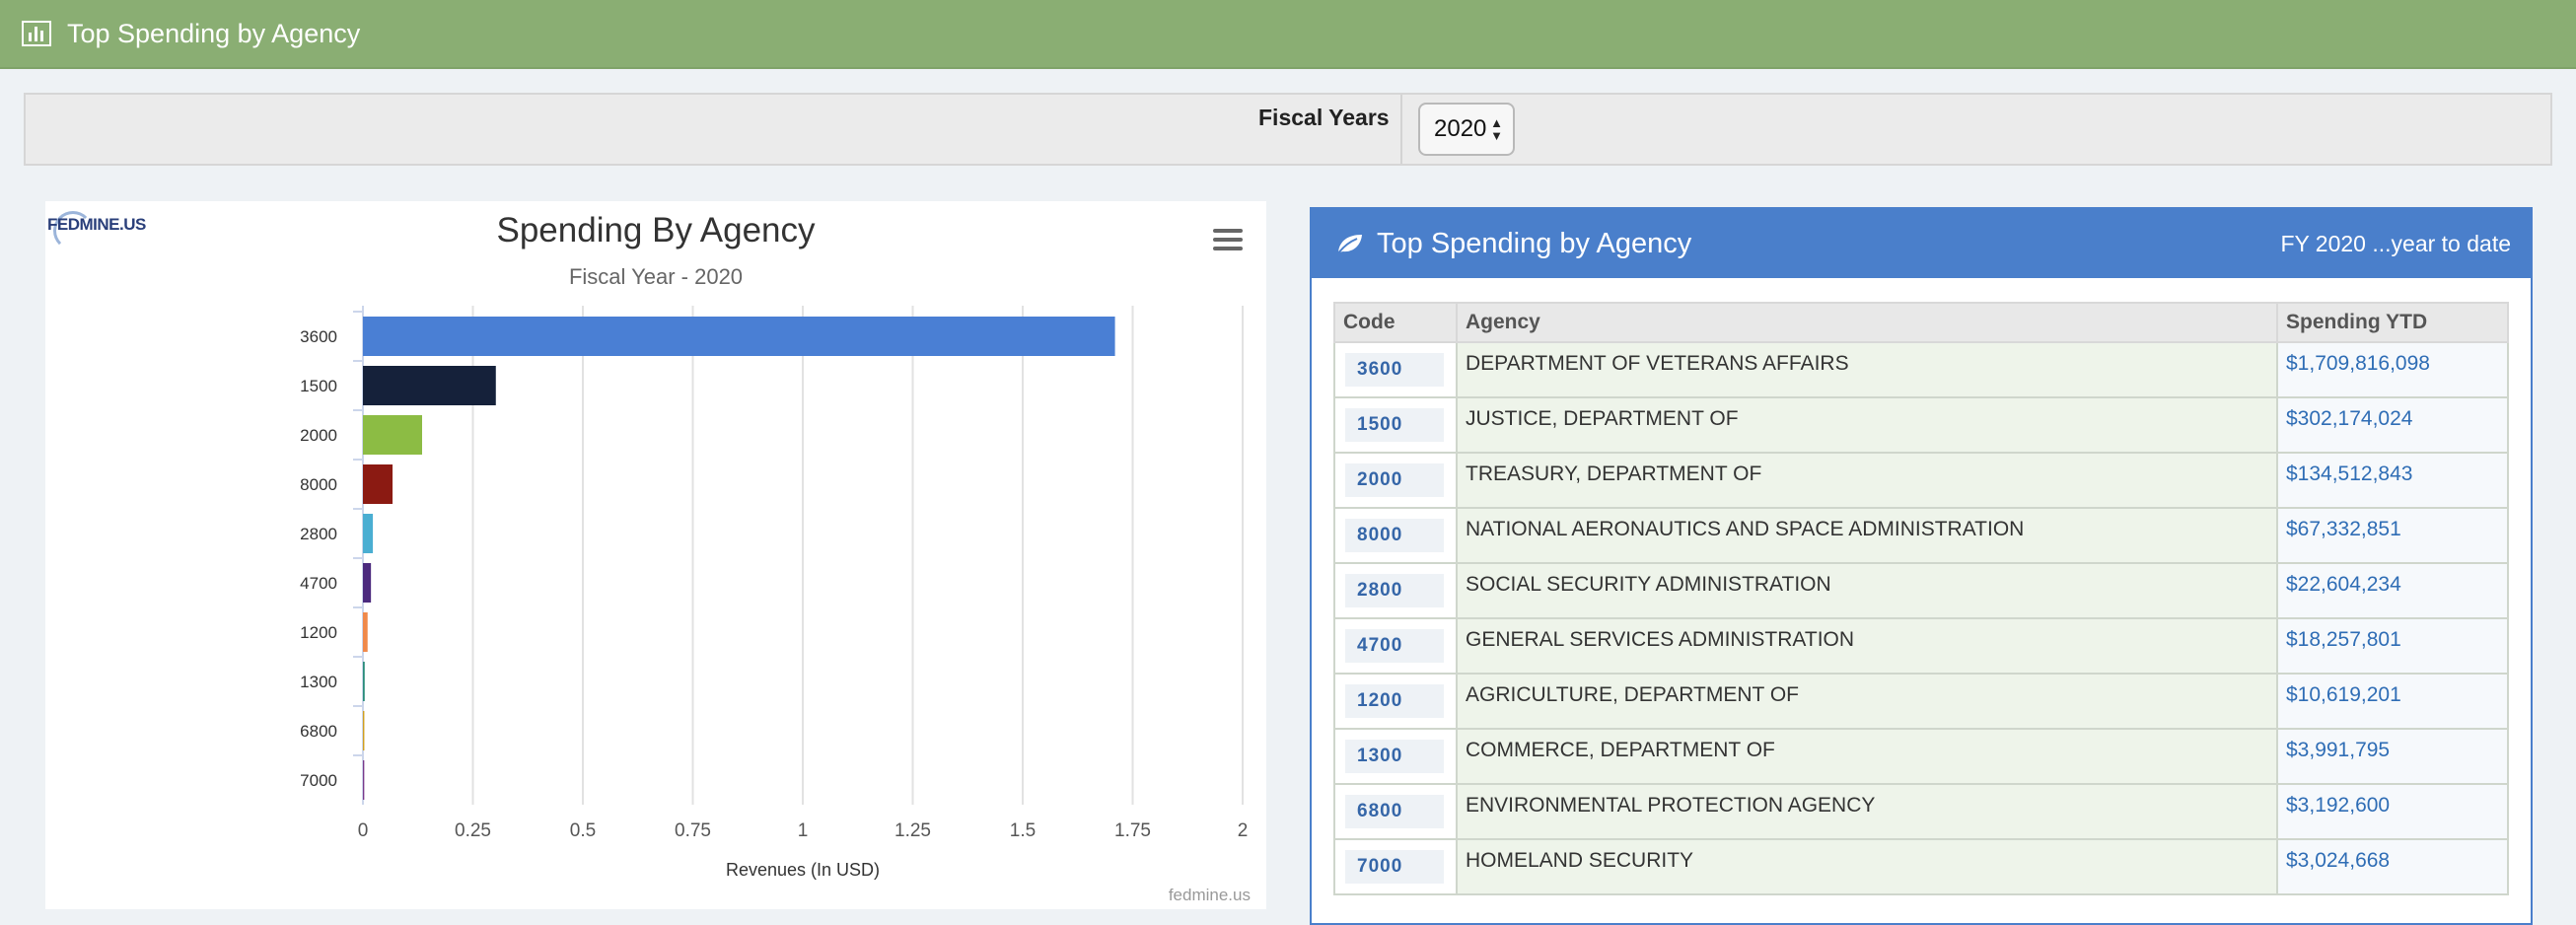 Image resolution: width=2576 pixels, height=925 pixels. What do you see at coordinates (318, 436) in the screenshot?
I see `y-category-label: 2000` at bounding box center [318, 436].